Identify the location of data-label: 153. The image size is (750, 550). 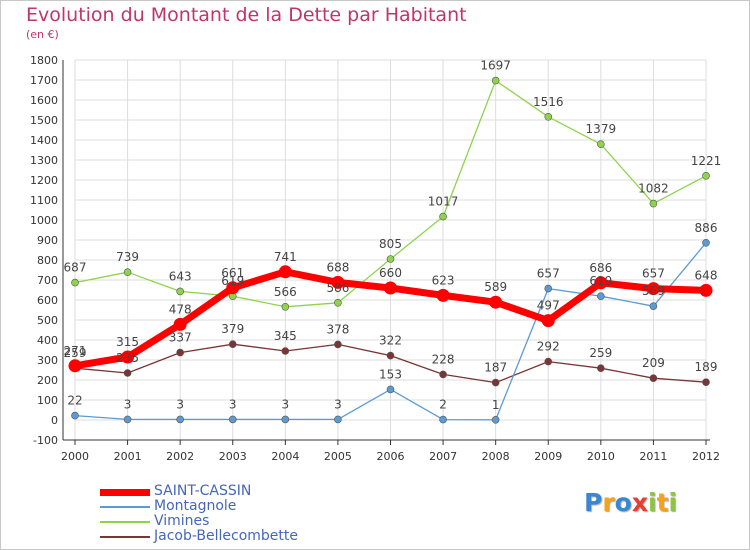
(390, 374).